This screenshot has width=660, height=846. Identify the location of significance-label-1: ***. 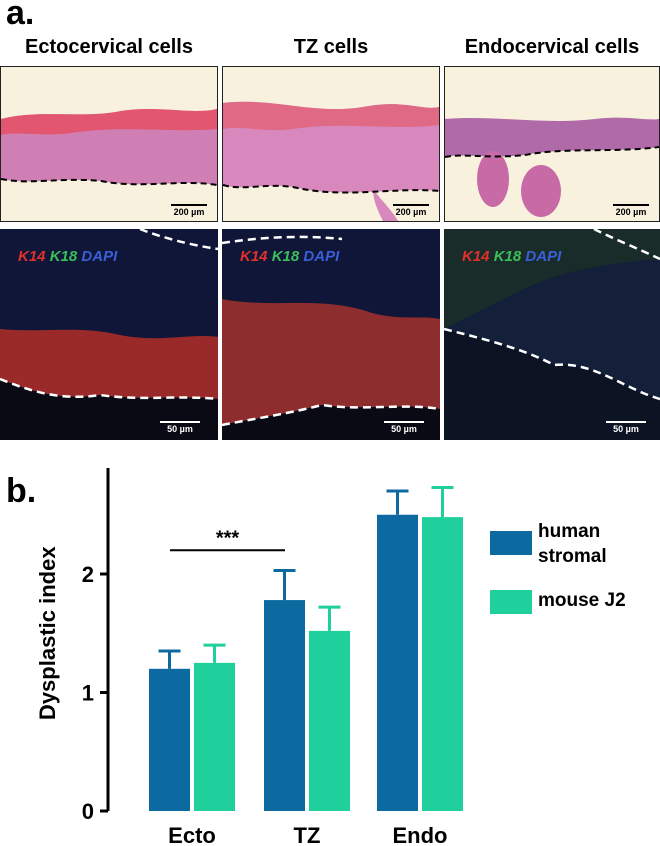
(228, 538).